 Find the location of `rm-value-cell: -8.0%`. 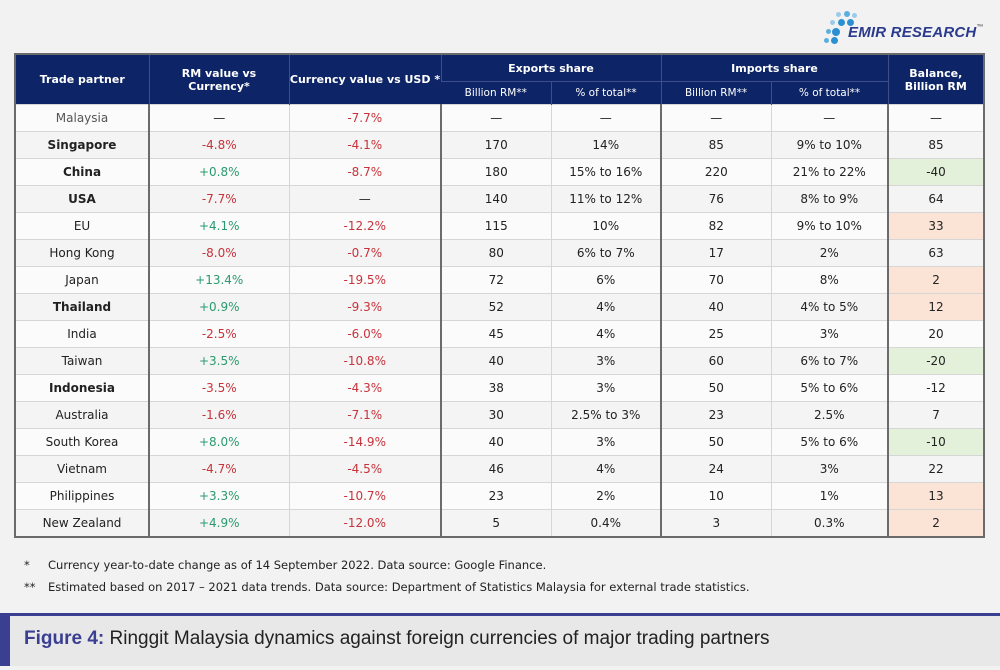

rm-value-cell: -8.0% is located at coordinates (219, 253).